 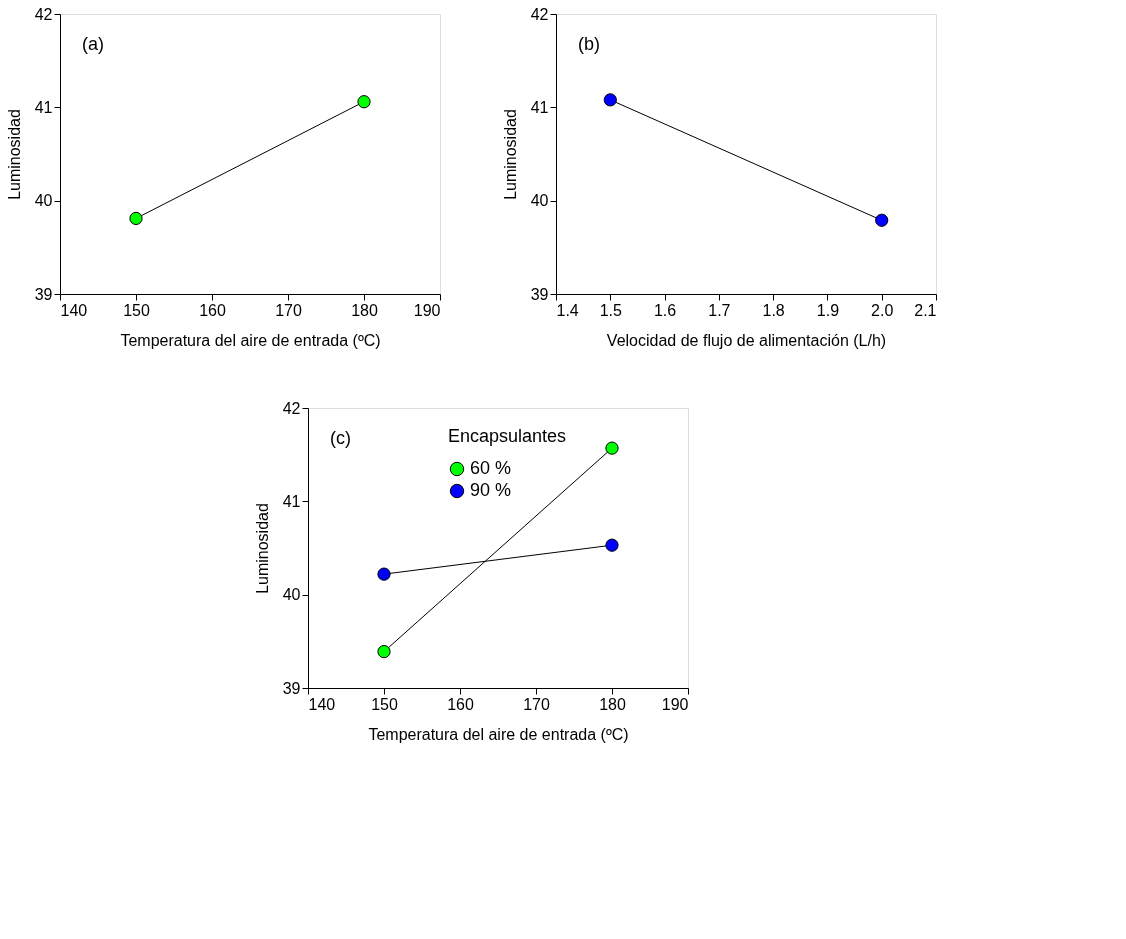 What do you see at coordinates (340, 438) in the screenshot?
I see `annotation: (c)` at bounding box center [340, 438].